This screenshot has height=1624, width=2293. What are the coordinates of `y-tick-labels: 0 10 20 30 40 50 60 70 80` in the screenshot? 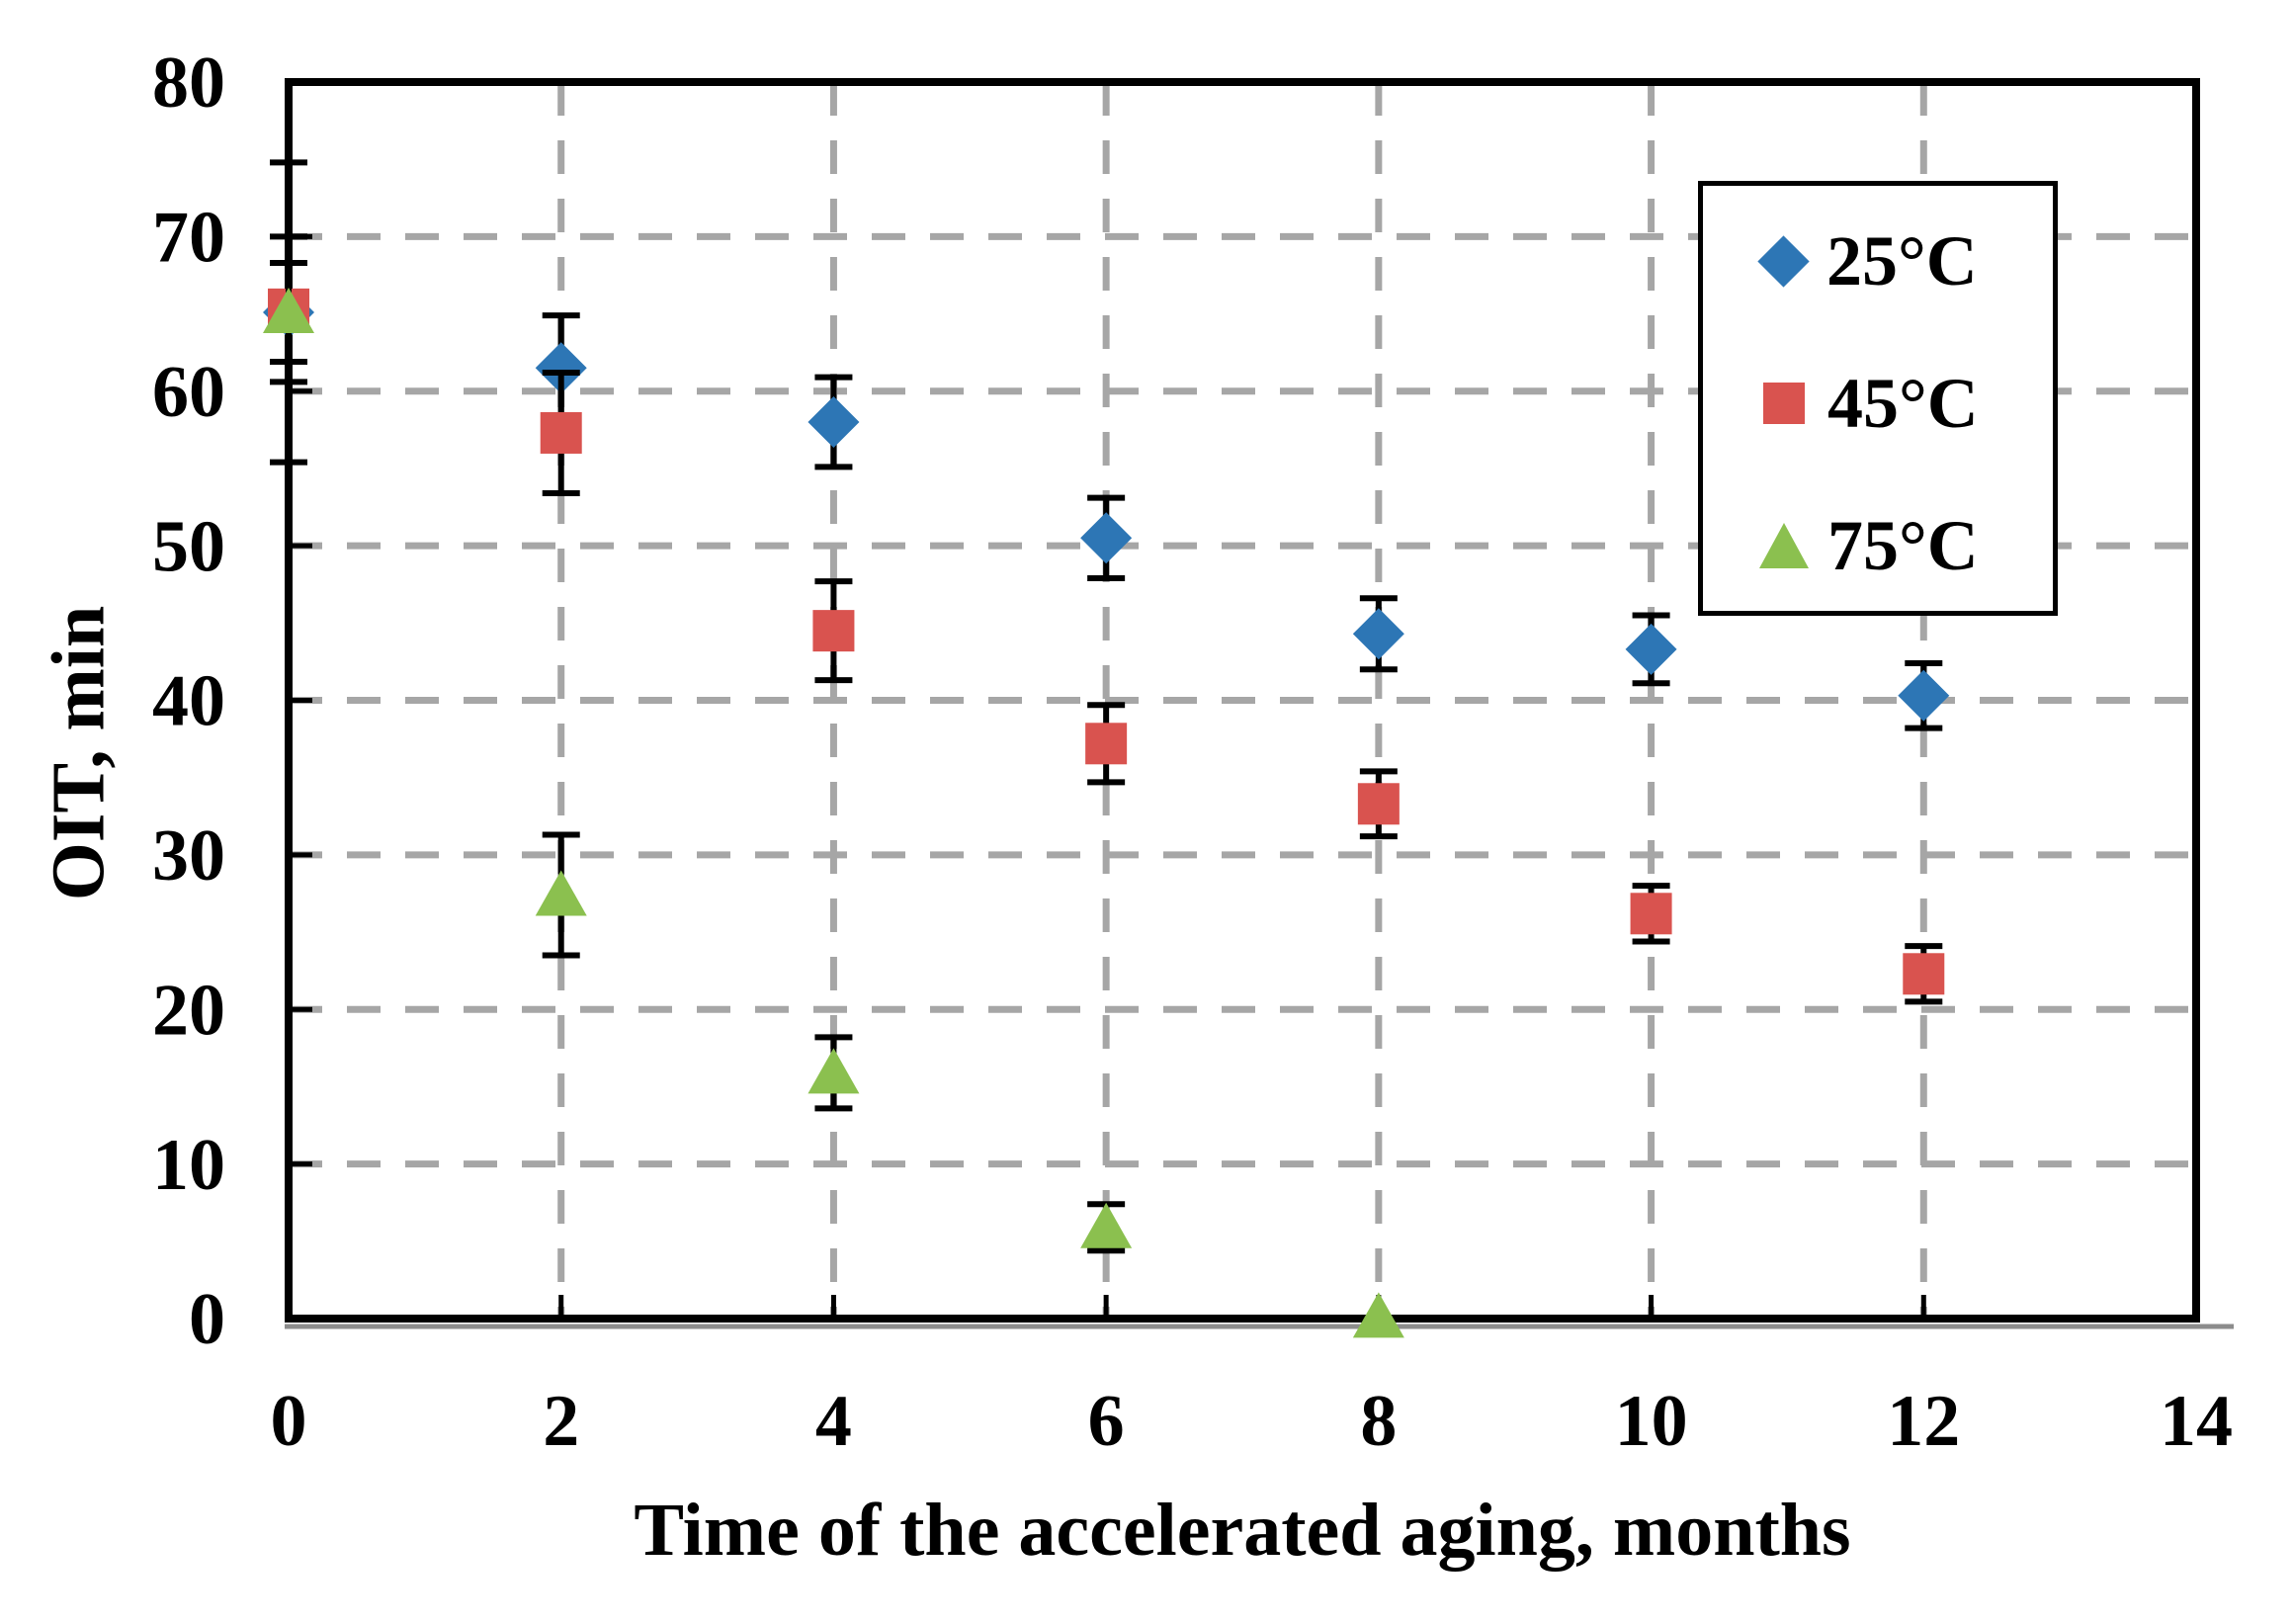 It's located at (188, 701).